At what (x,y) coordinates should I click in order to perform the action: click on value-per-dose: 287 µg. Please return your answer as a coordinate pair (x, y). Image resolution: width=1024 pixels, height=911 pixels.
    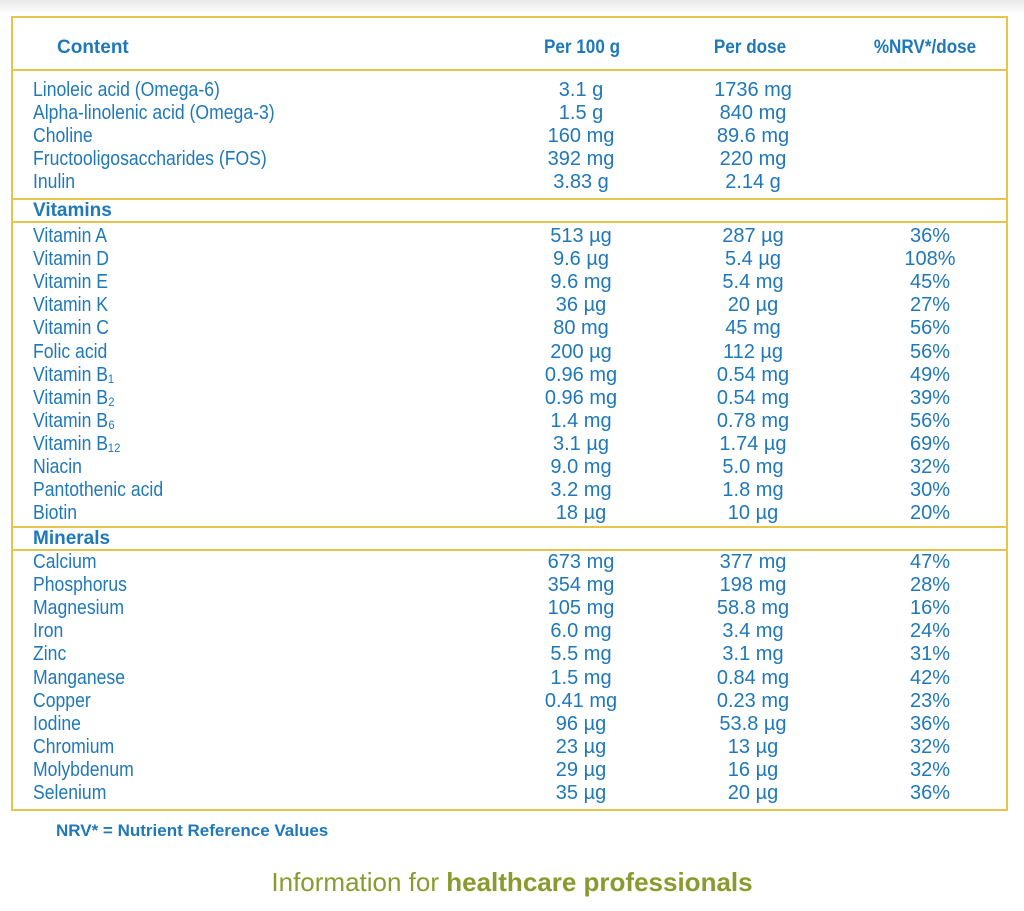
    Looking at the image, I should click on (753, 236).